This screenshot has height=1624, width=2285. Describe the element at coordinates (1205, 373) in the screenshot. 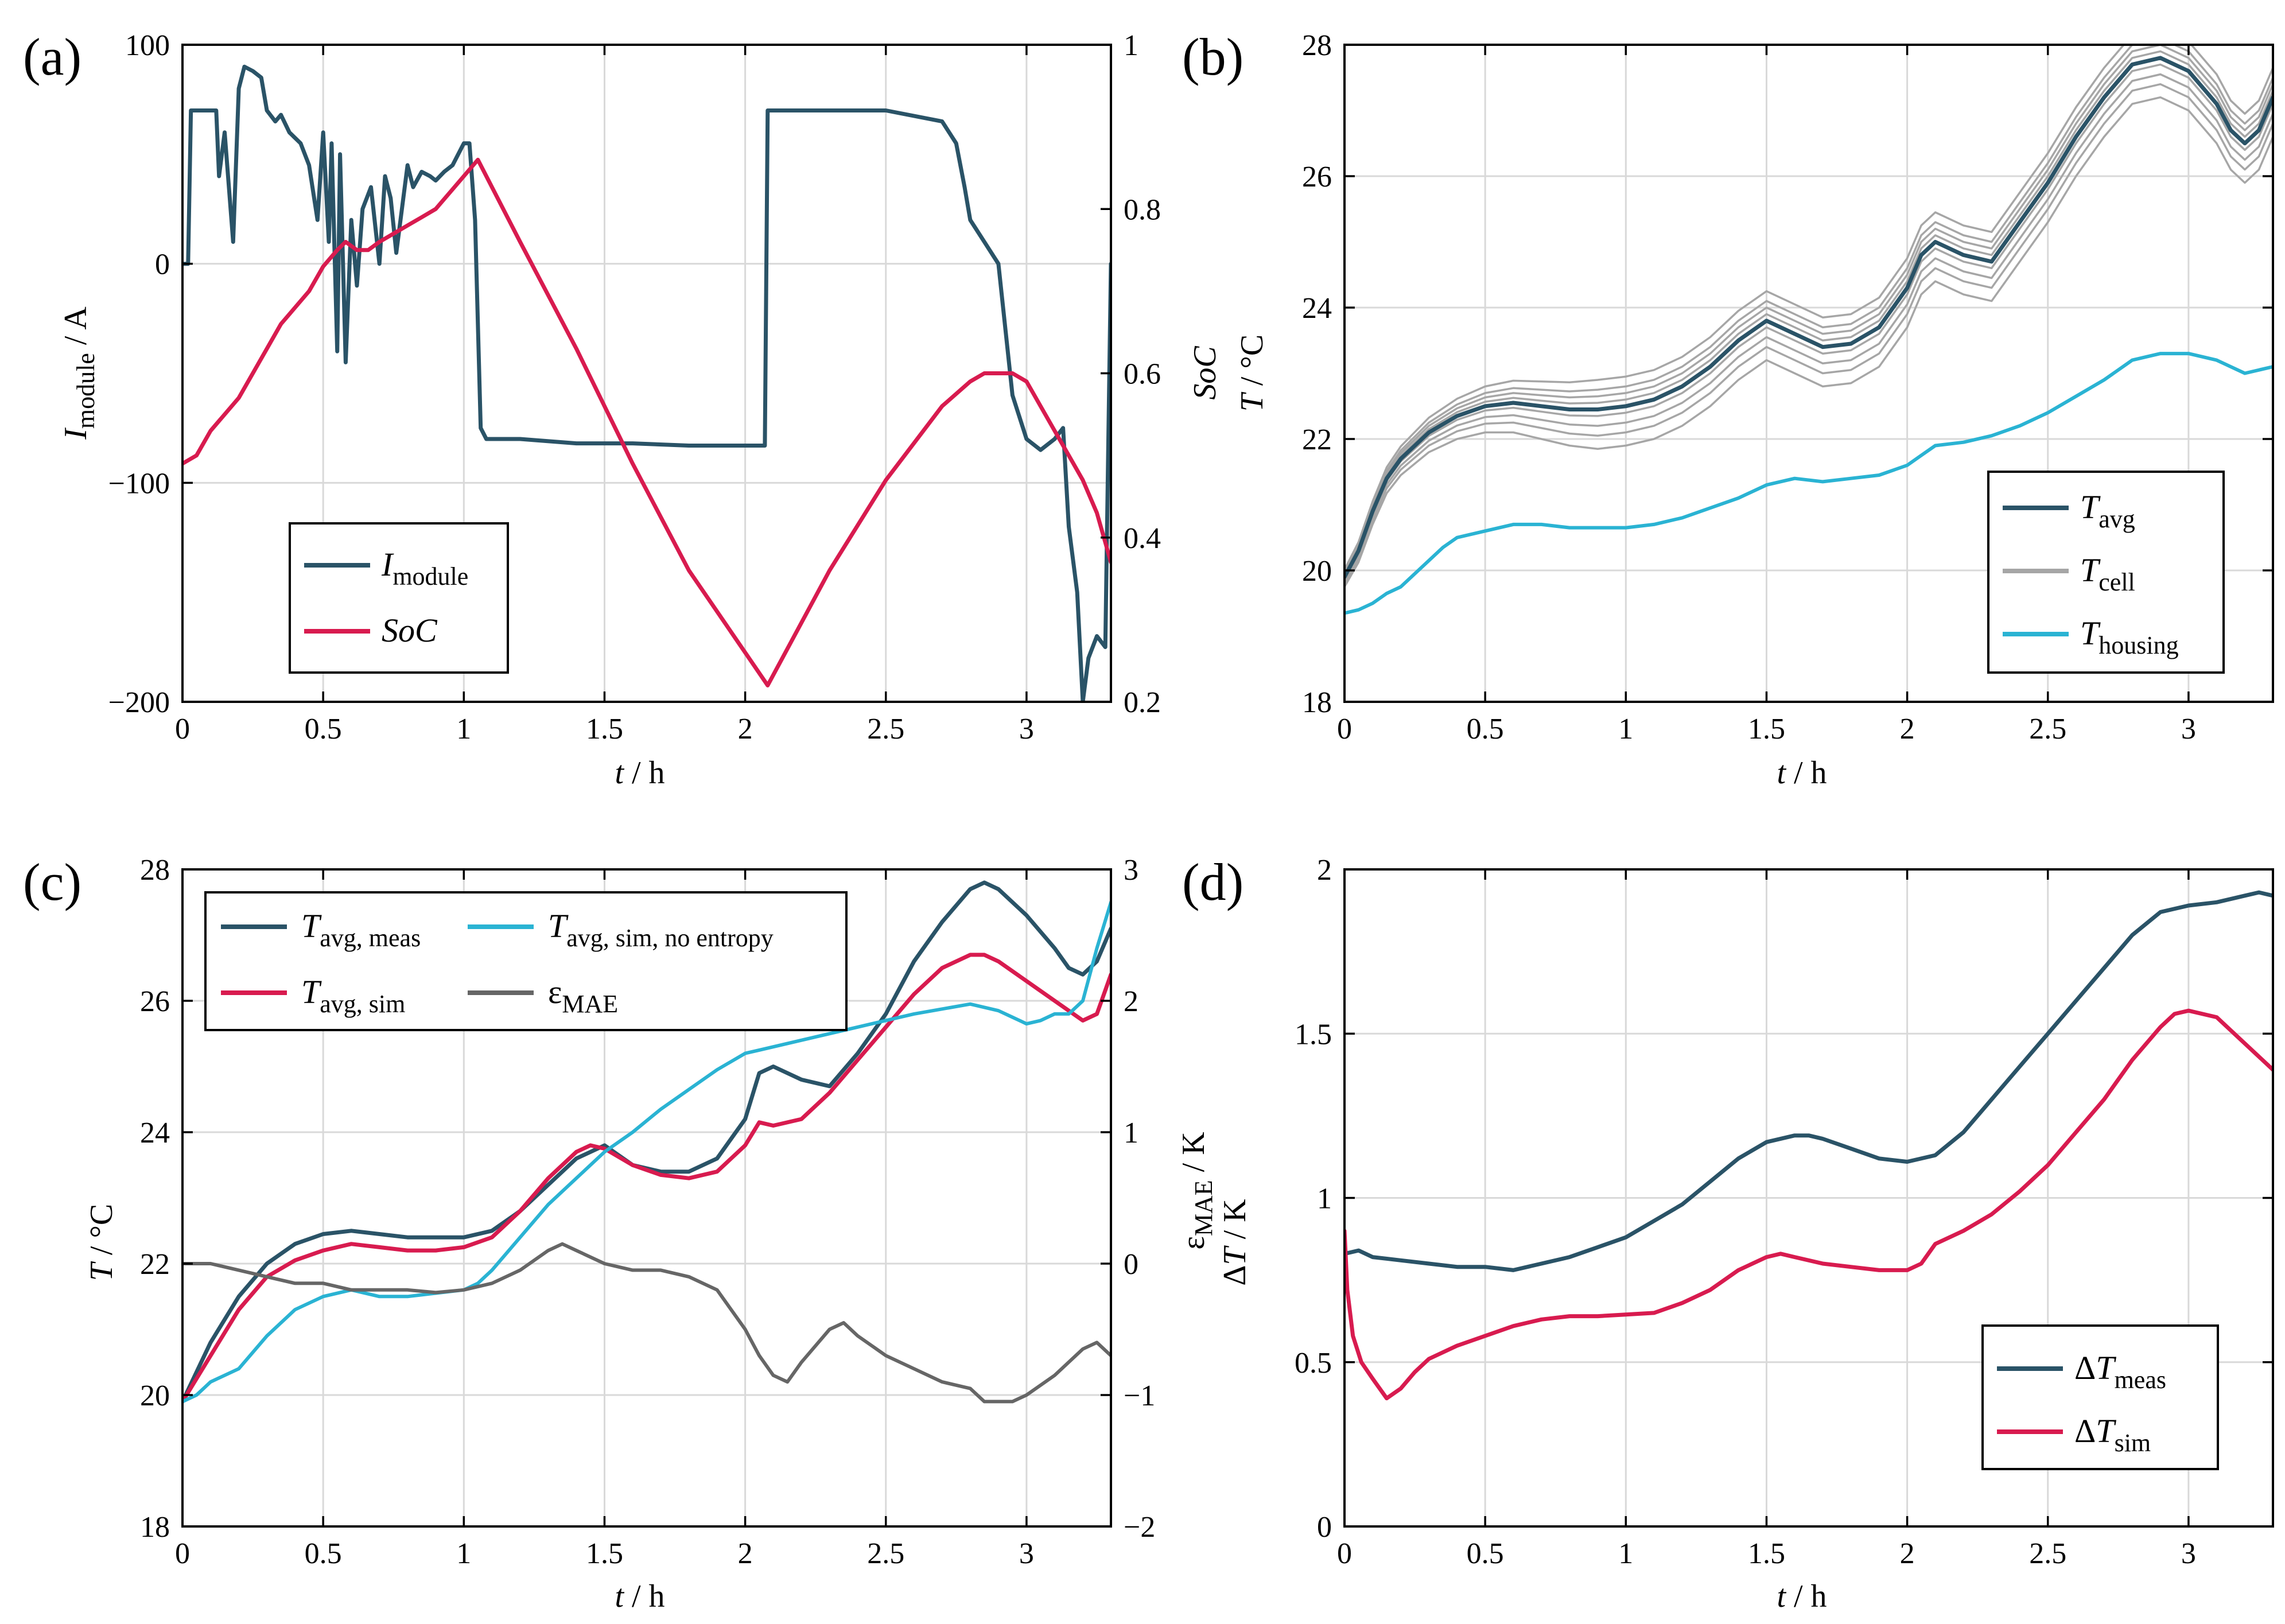

I see `panel-a-y2label: SoC` at that location.